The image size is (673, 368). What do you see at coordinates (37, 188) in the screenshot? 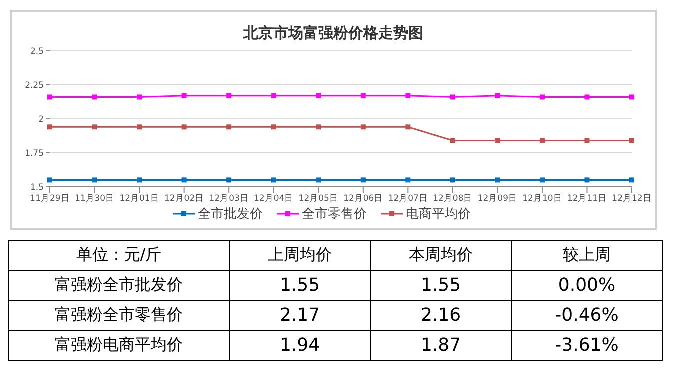
I see `y-tick-label: 1.5` at bounding box center [37, 188].